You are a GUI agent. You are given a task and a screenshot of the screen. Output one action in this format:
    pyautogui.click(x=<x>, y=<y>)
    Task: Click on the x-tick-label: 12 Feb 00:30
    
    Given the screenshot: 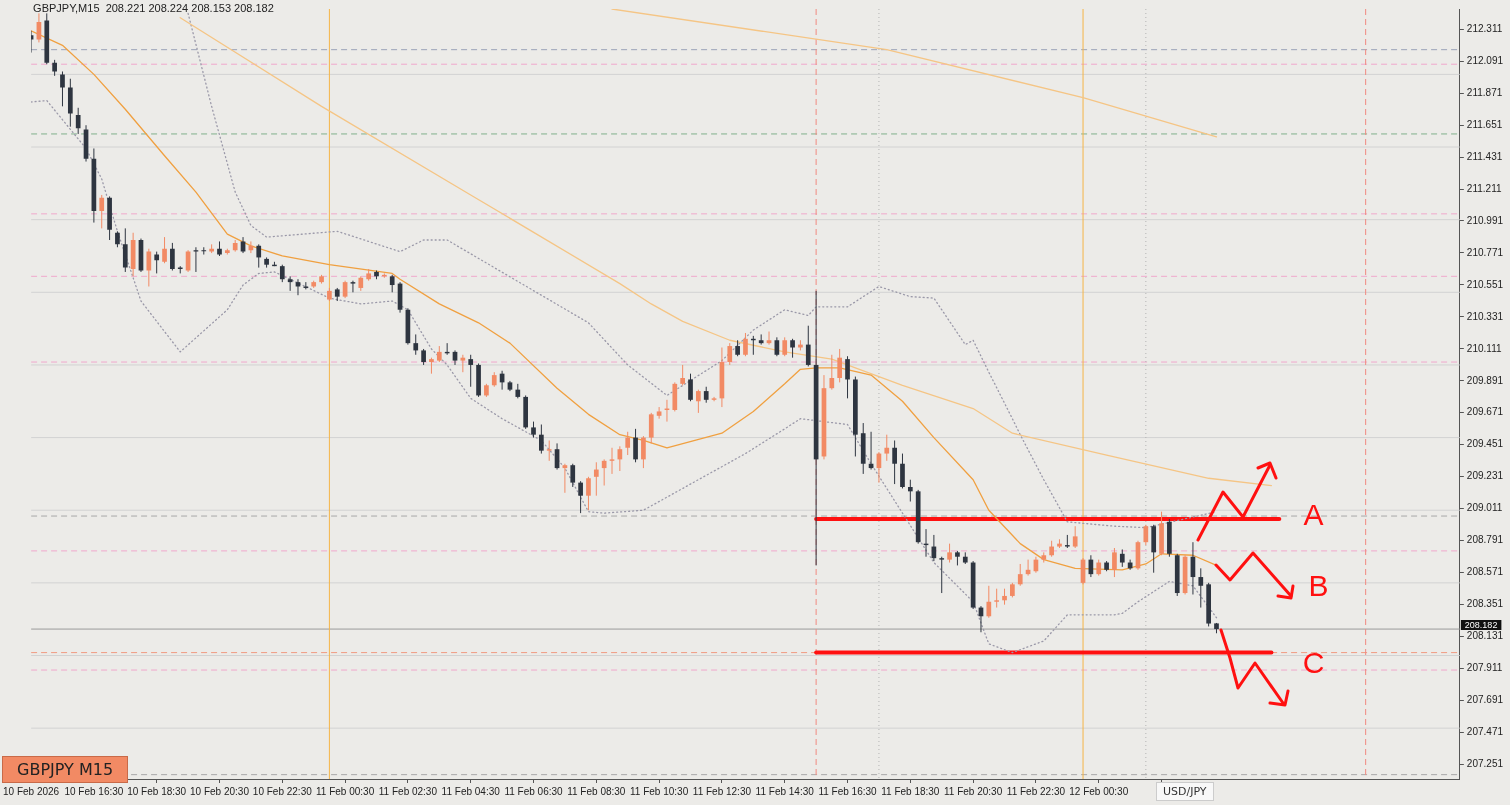 What is the action you would take?
    pyautogui.click(x=1099, y=791)
    